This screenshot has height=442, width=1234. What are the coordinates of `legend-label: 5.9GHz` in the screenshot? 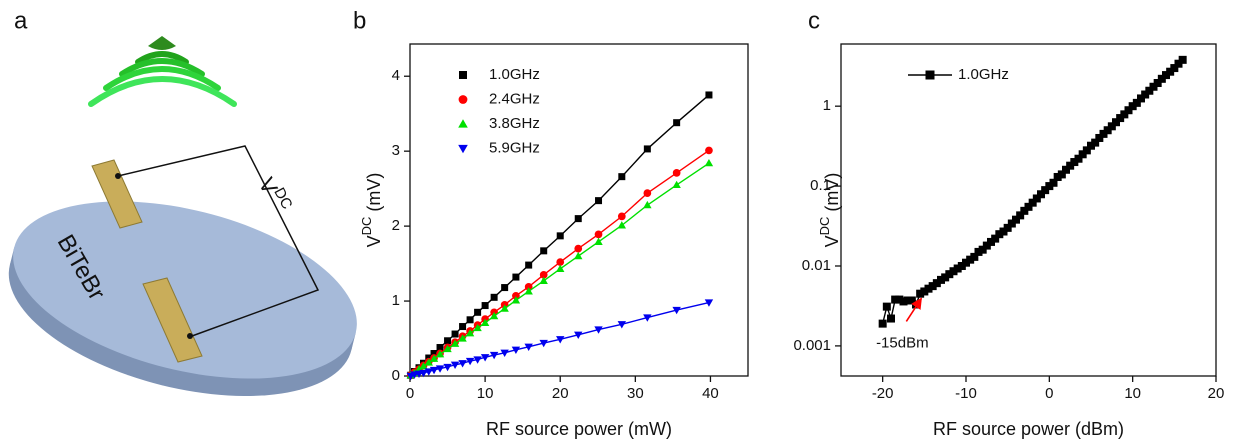 It's located at (514, 147).